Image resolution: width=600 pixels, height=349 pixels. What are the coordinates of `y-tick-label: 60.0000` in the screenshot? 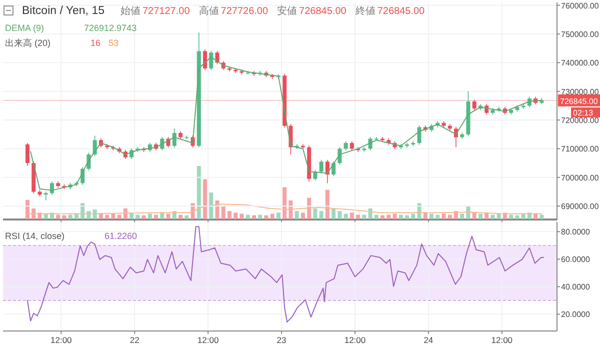 It's located at (575, 259).